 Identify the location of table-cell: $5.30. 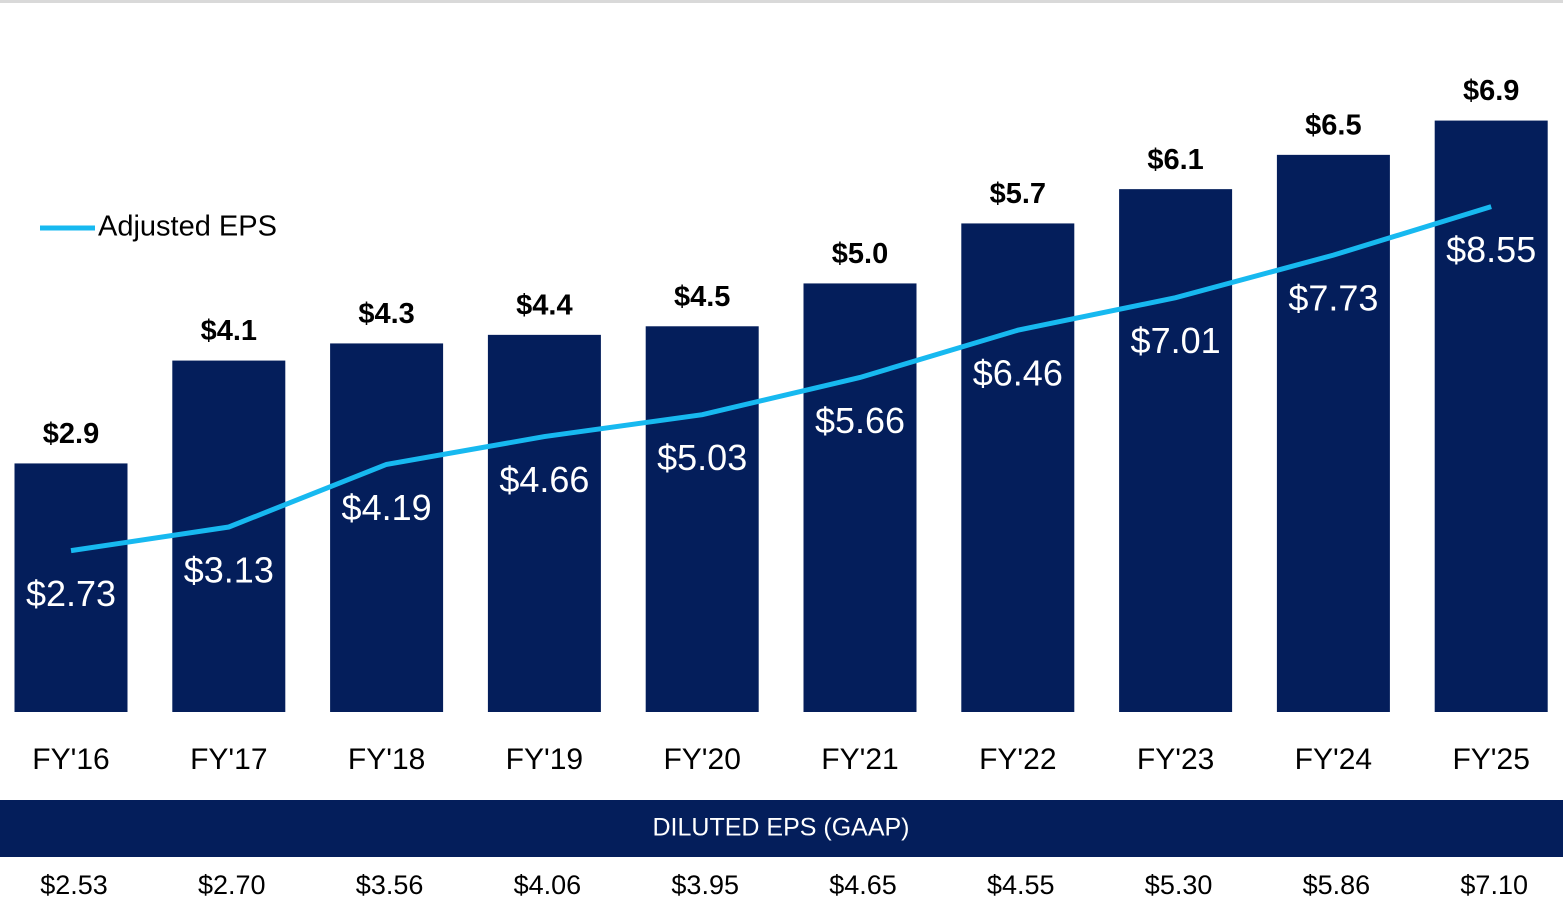
(1179, 885).